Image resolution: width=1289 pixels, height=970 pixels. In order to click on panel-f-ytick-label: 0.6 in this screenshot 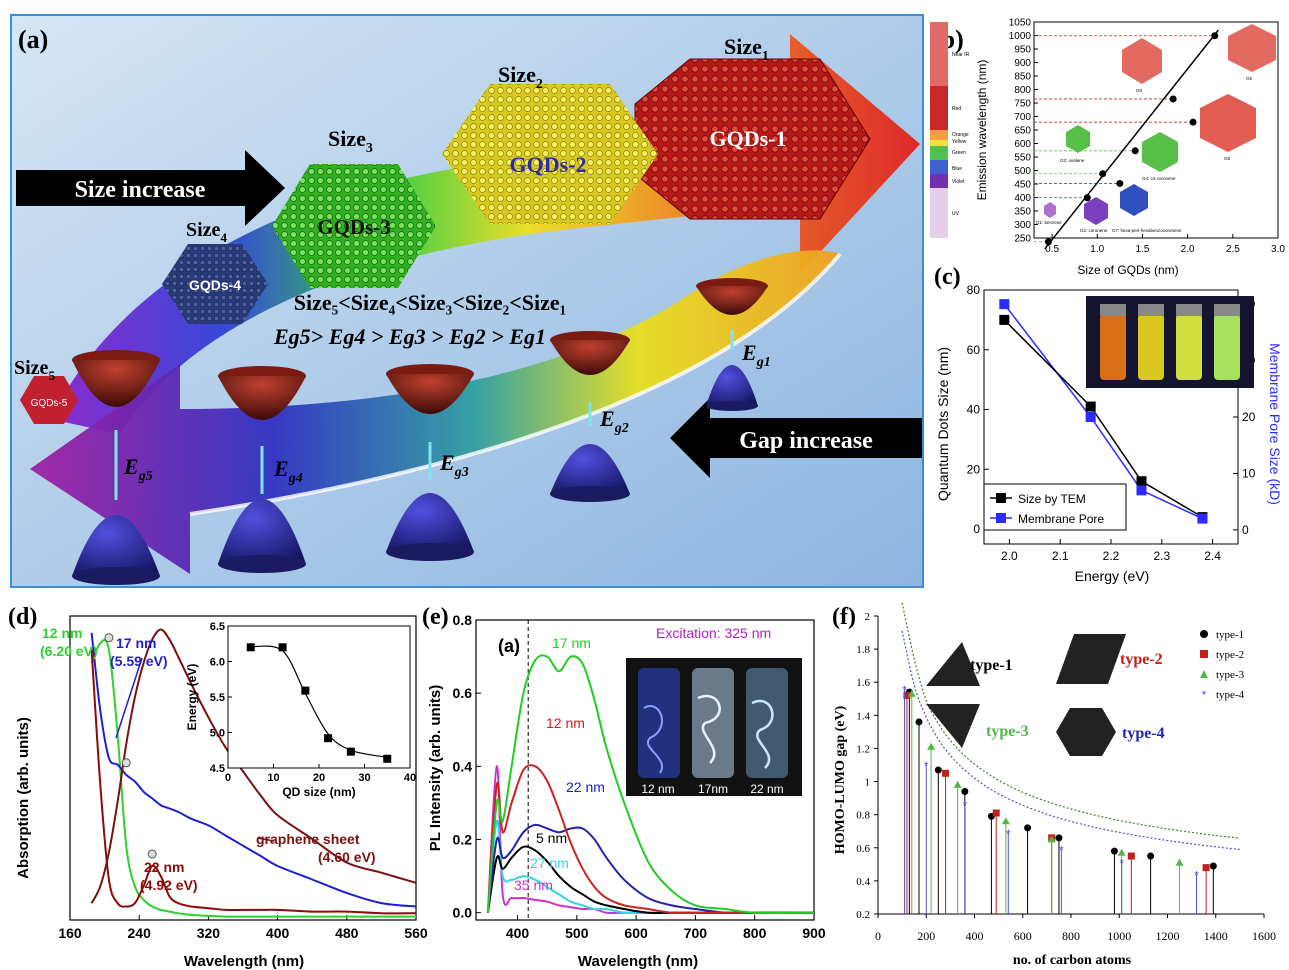, I will do `click(863, 849)`.